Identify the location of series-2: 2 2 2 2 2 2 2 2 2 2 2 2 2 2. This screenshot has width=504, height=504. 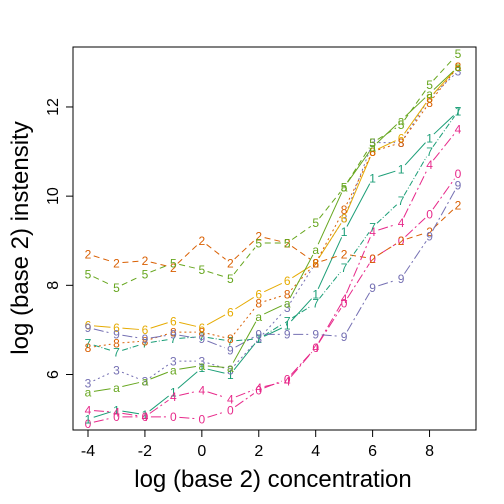
(273, 236).